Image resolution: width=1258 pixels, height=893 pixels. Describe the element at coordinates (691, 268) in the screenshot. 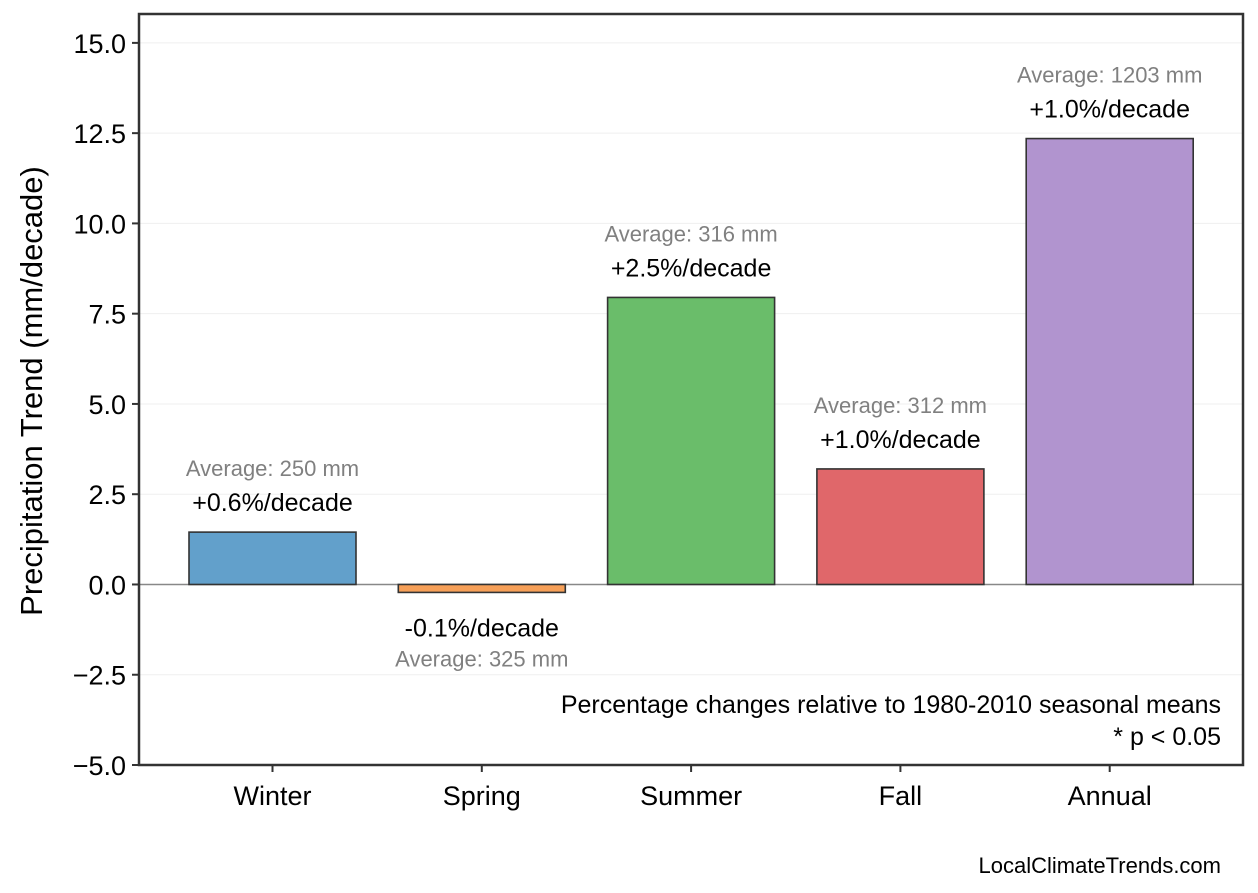

I see `percent-label: +2.5%/decade` at that location.